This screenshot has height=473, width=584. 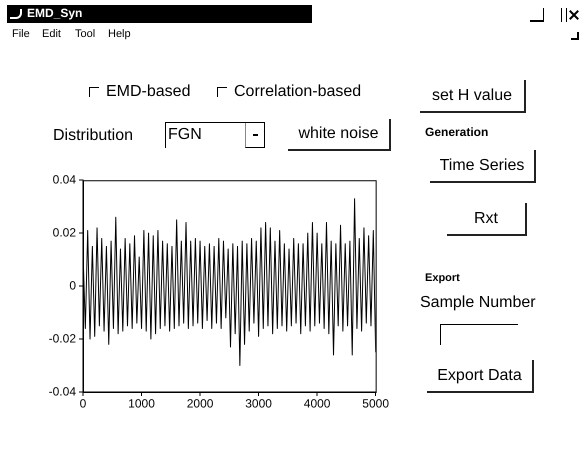 What do you see at coordinates (376, 403) in the screenshot?
I see `x-tick-label: 5000` at bounding box center [376, 403].